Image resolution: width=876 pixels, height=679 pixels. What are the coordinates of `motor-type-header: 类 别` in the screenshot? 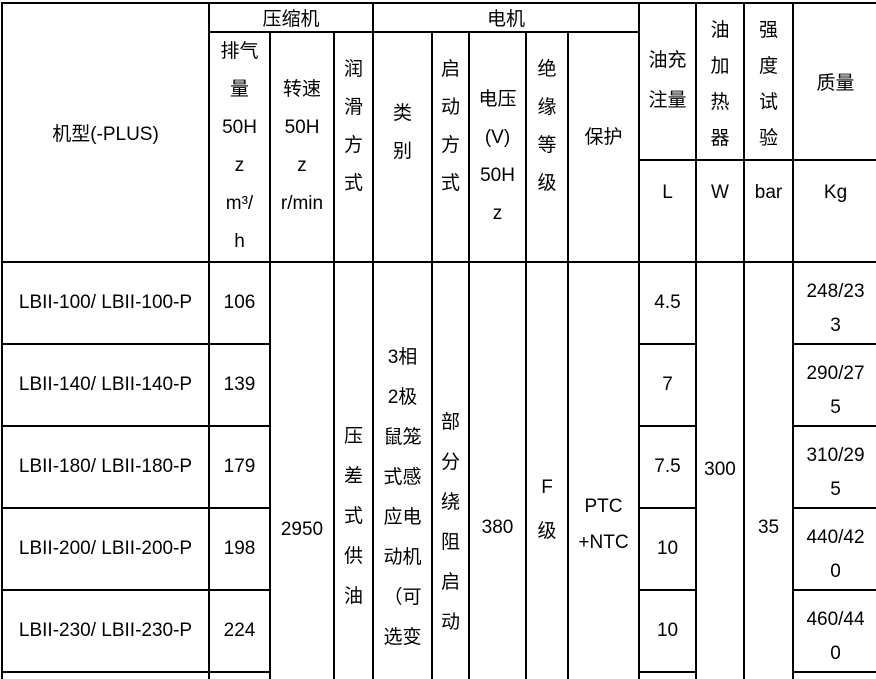 It's located at (402, 147).